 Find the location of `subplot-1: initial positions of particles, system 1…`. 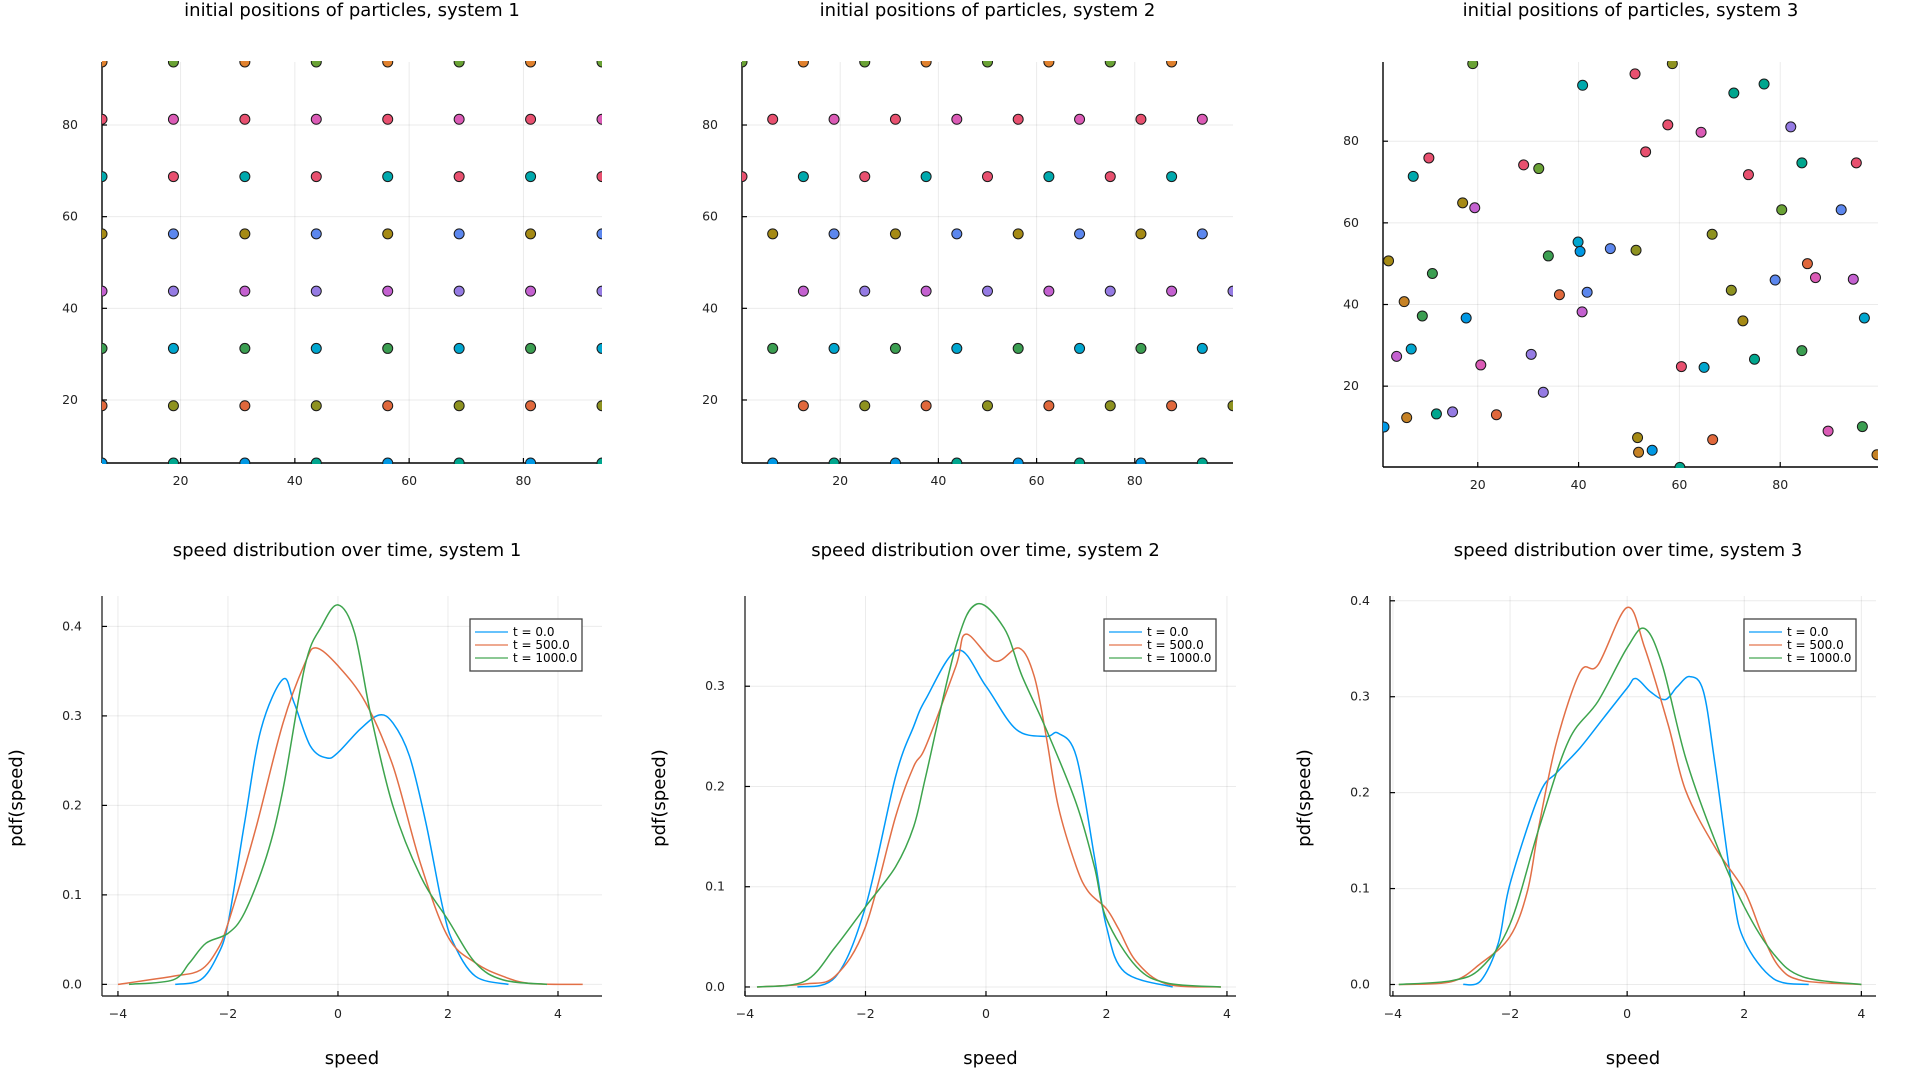

subplot-1: initial positions of particles, system 1… is located at coordinates (332, 244).